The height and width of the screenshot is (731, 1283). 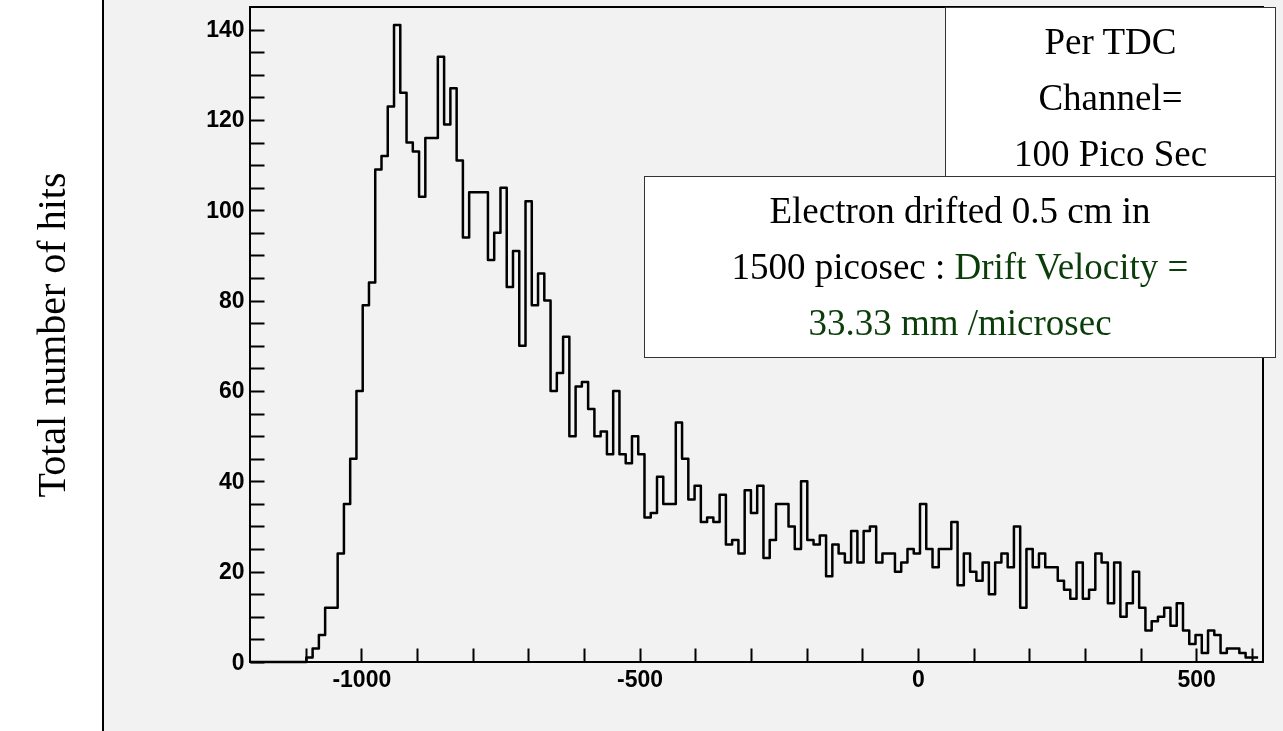 I want to click on x-tick-label: 0, so click(x=918, y=678).